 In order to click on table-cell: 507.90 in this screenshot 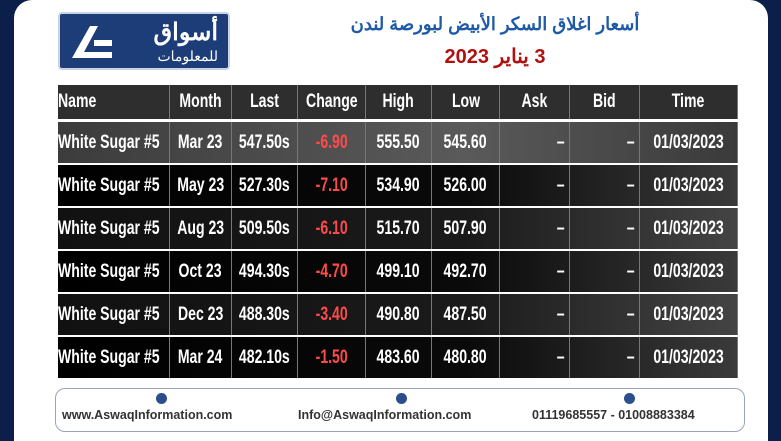, I will do `click(466, 228)`.